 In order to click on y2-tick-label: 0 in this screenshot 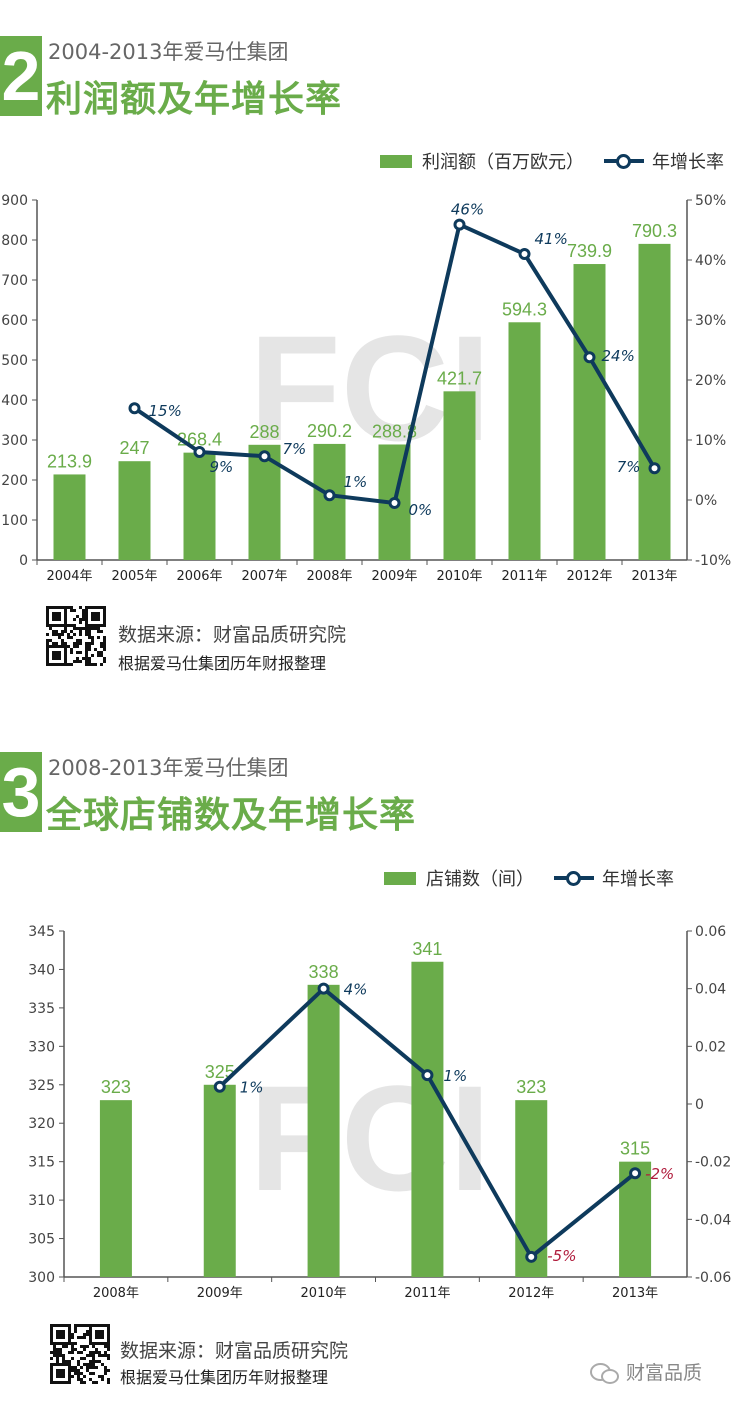, I will do `click(699, 1105)`.